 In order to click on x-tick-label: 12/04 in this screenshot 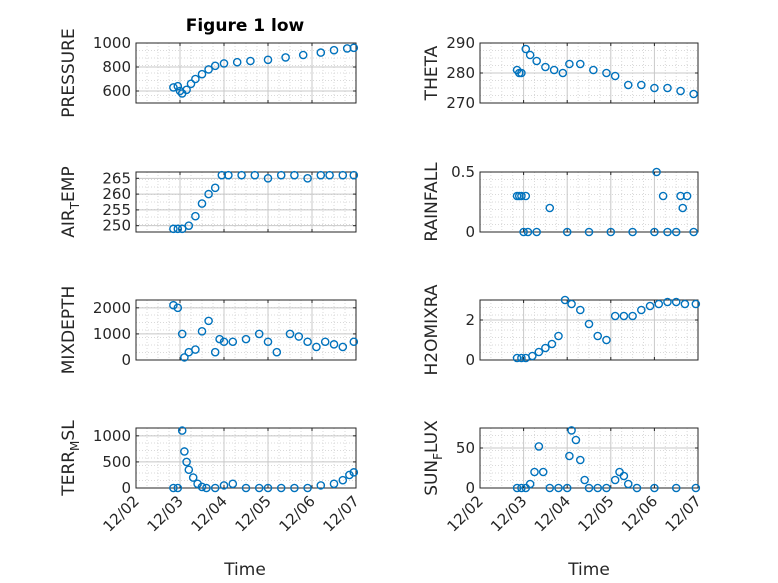, I will do `click(552, 513)`.